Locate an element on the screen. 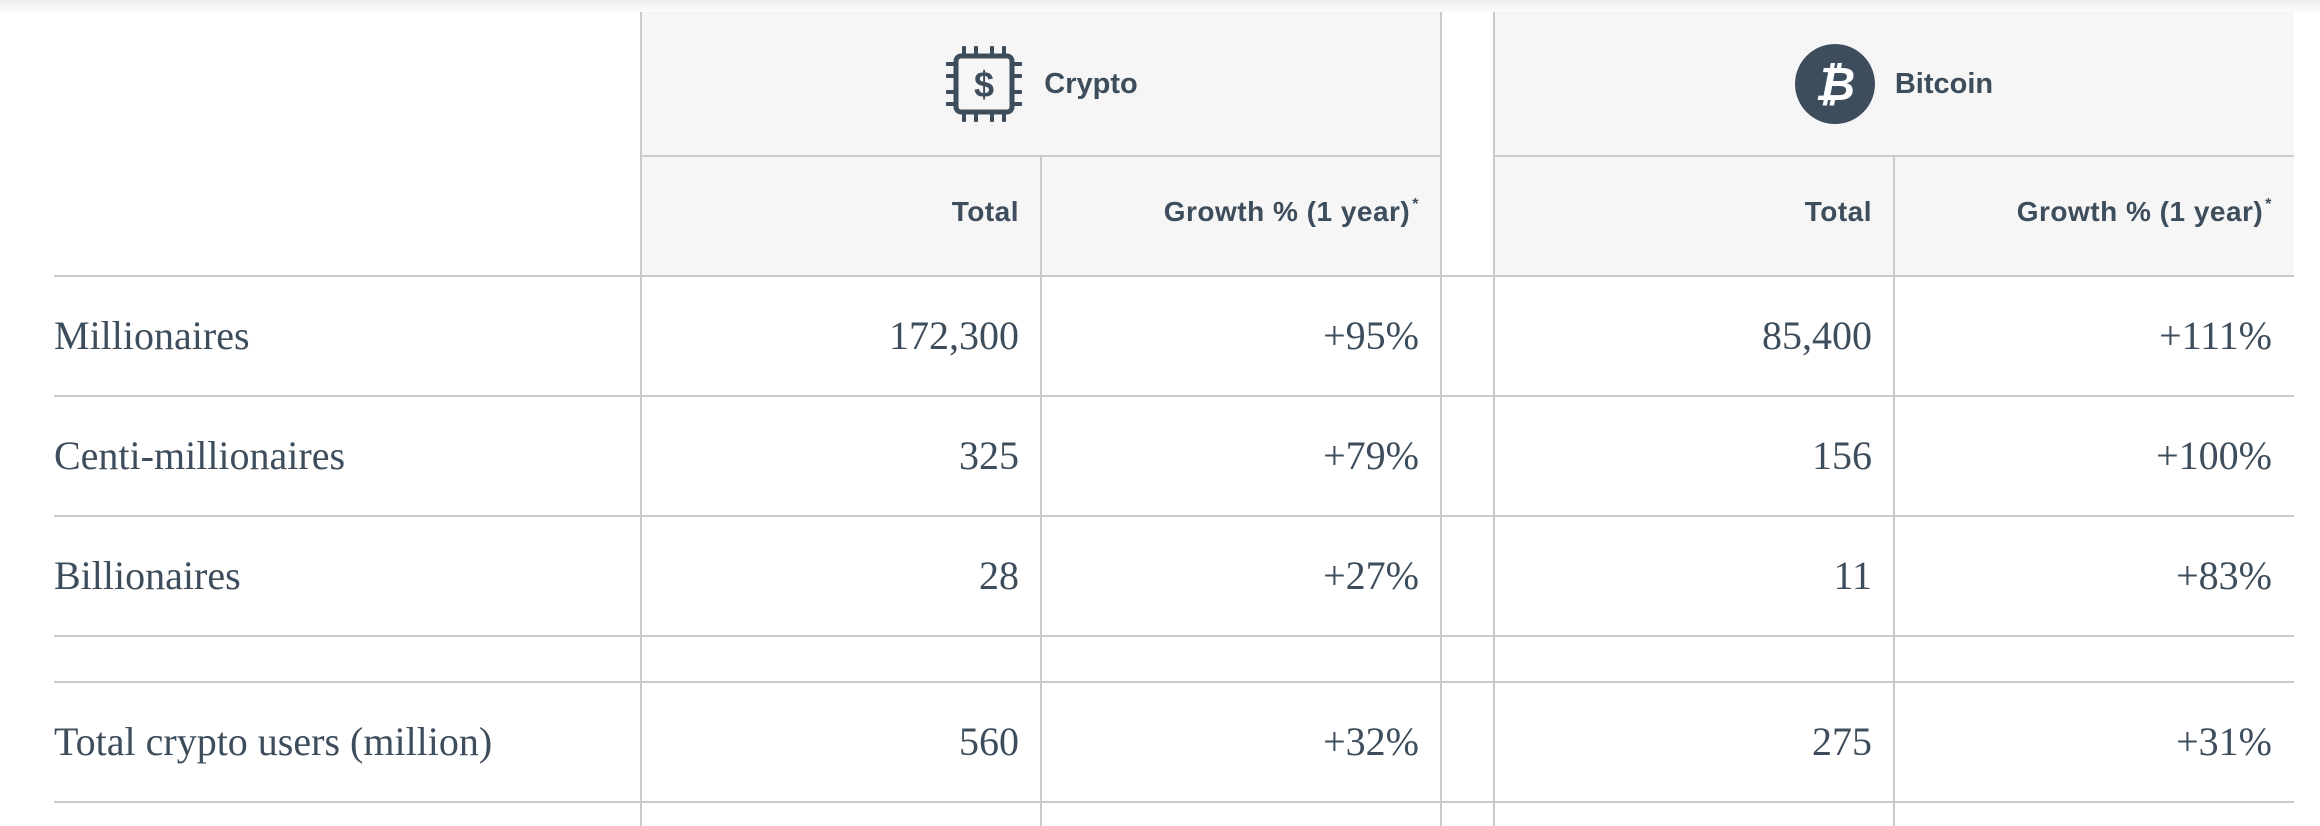 The image size is (2320, 826). crypto-group-header: $ Crypto is located at coordinates (1041, 84).